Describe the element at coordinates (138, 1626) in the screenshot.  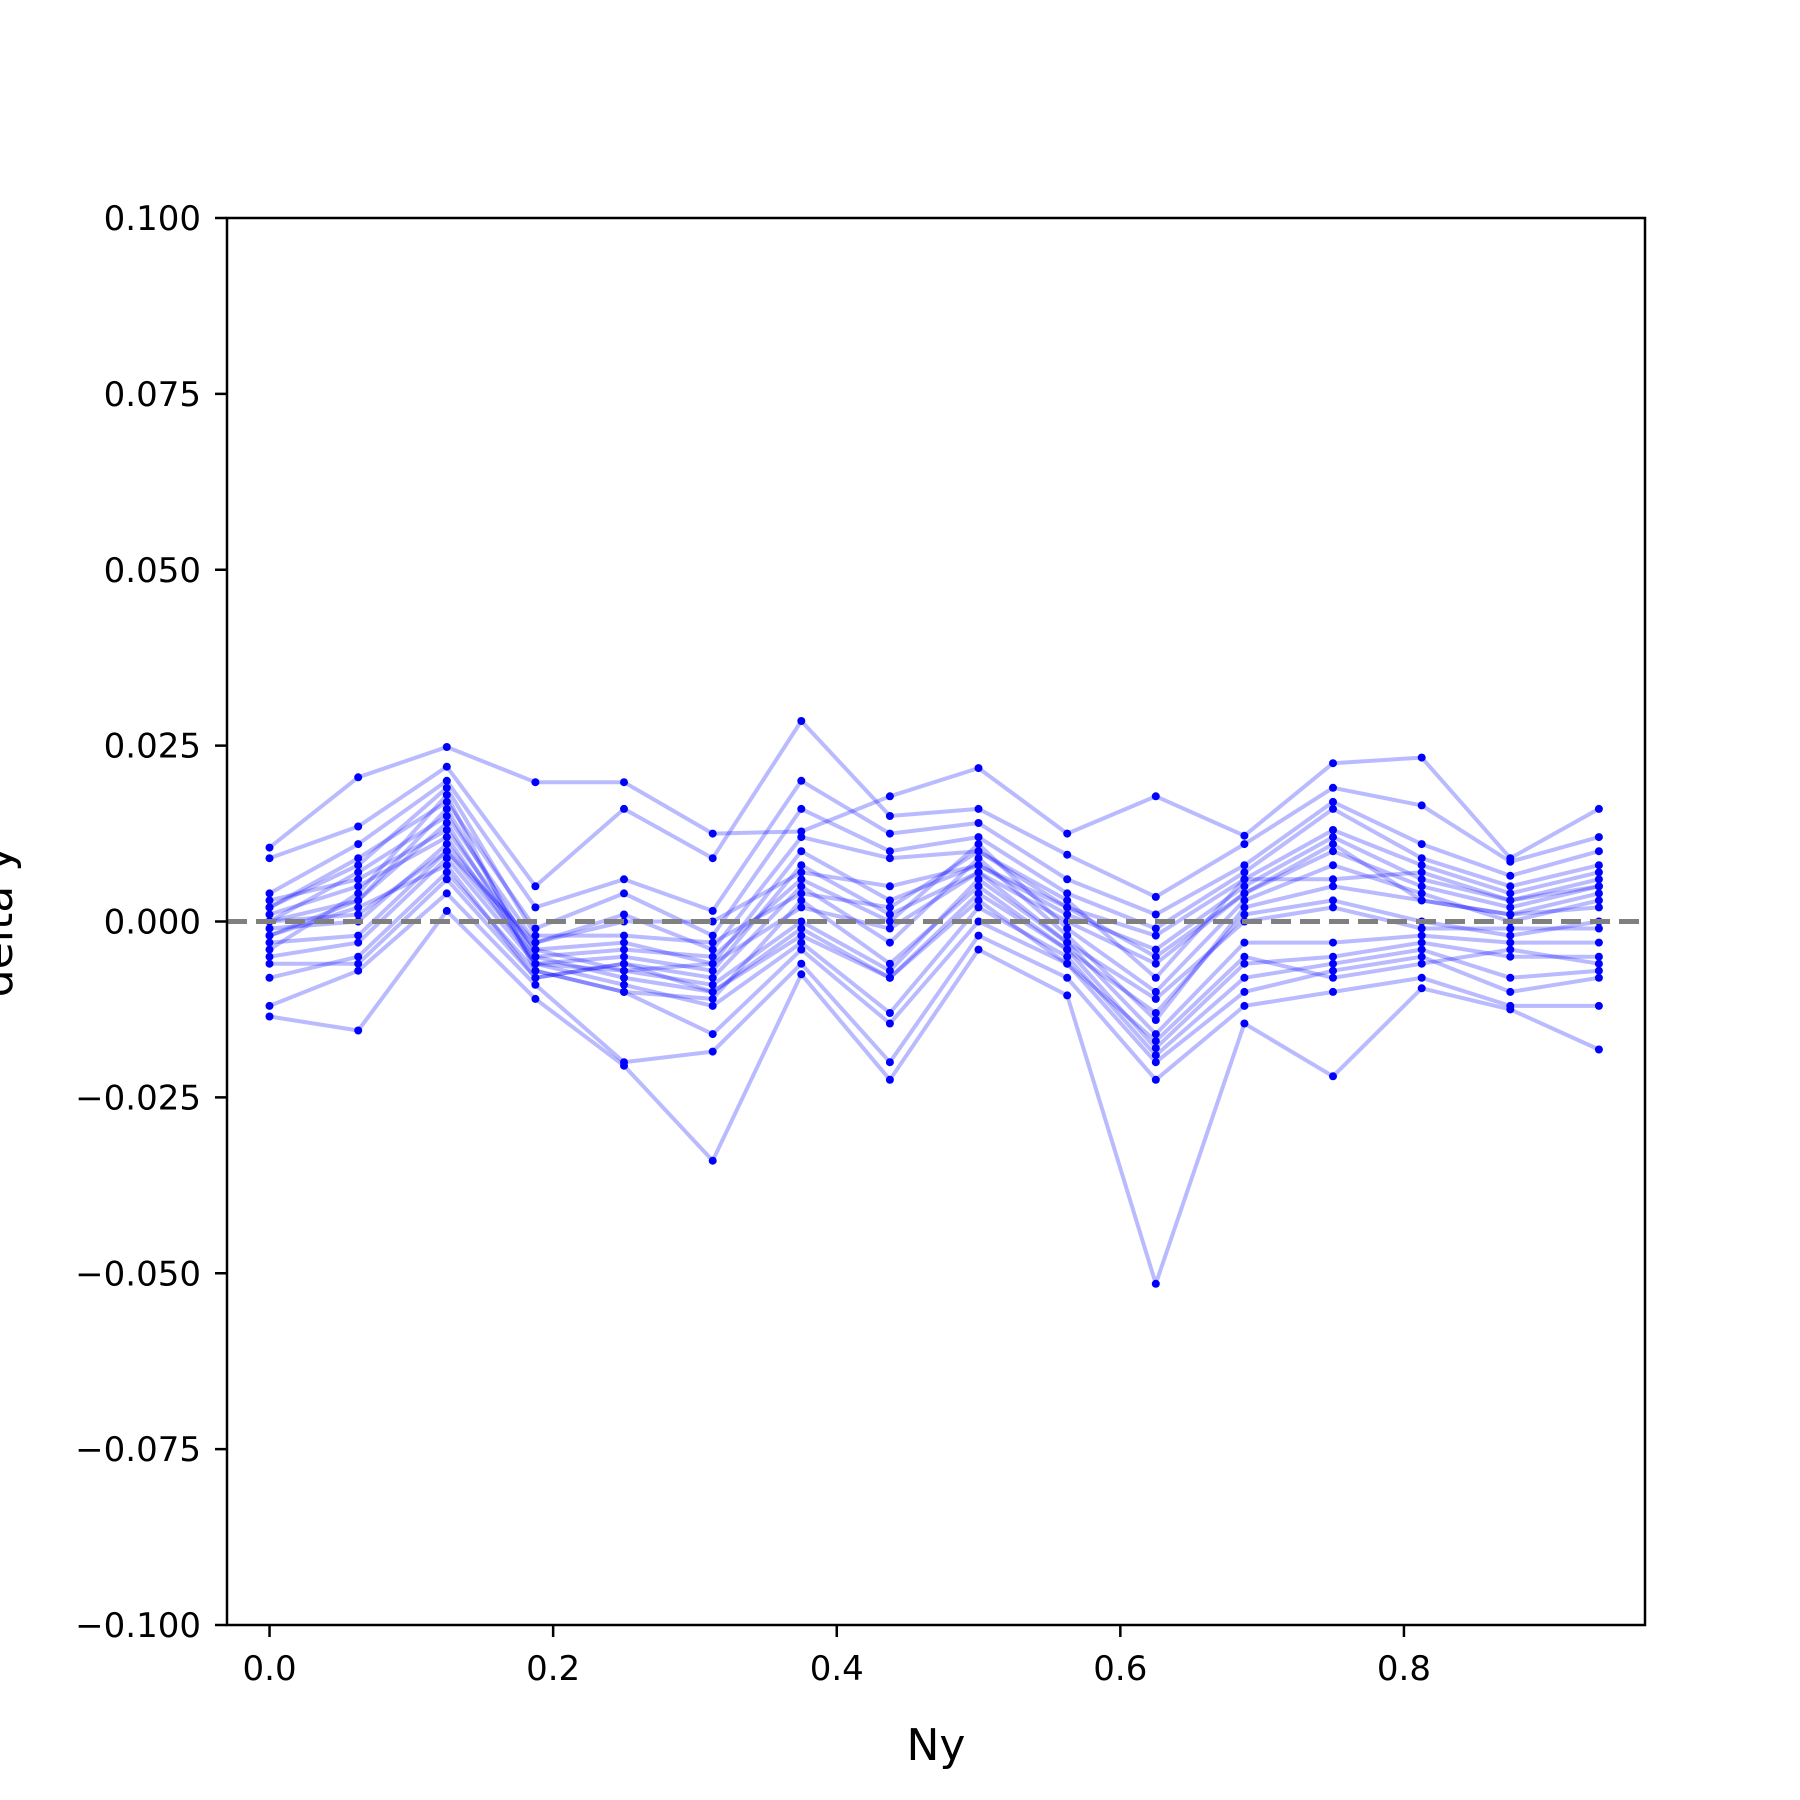
I see `y-tick-label: −0.100` at that location.